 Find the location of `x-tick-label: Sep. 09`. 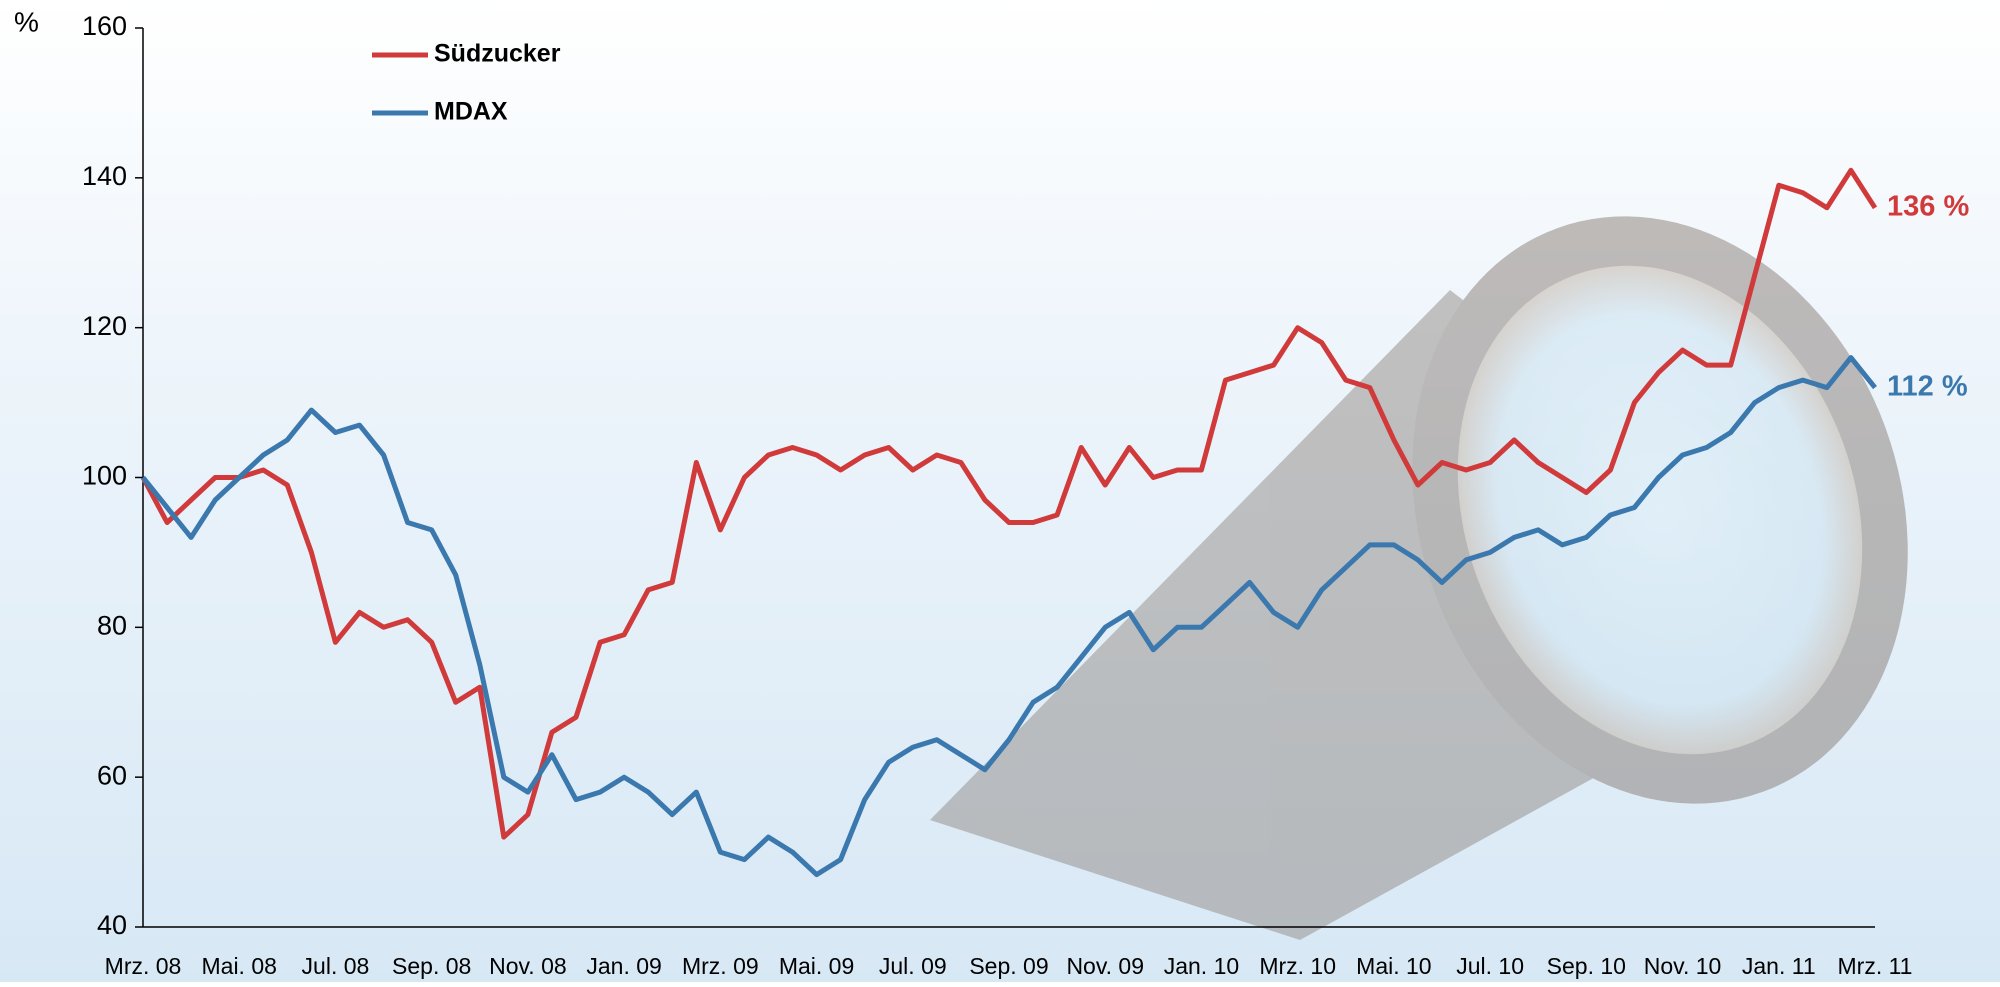

x-tick-label: Sep. 09 is located at coordinates (1008, 966).